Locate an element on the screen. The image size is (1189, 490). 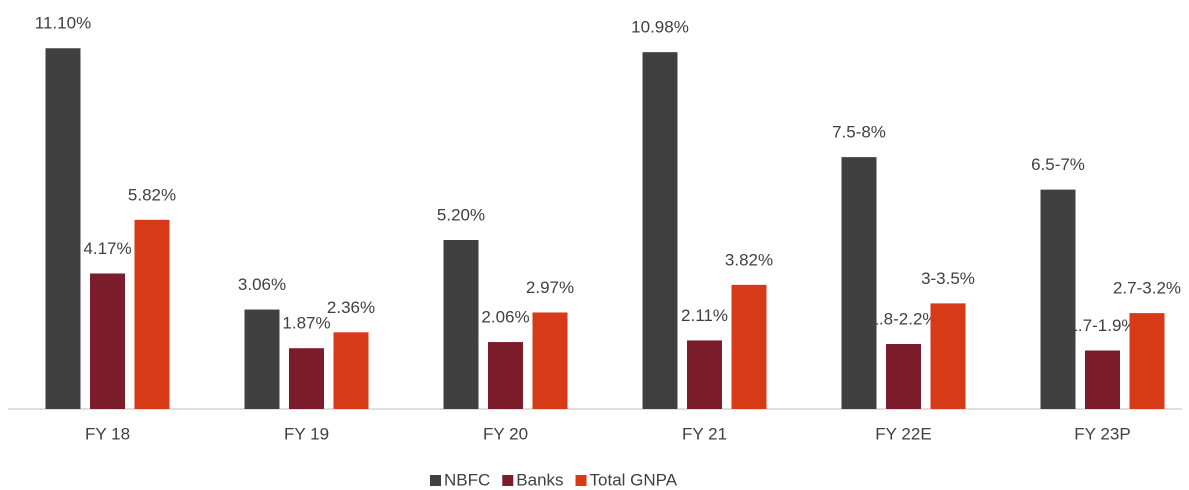
data-label: 2.7-3.2% is located at coordinates (1147, 288).